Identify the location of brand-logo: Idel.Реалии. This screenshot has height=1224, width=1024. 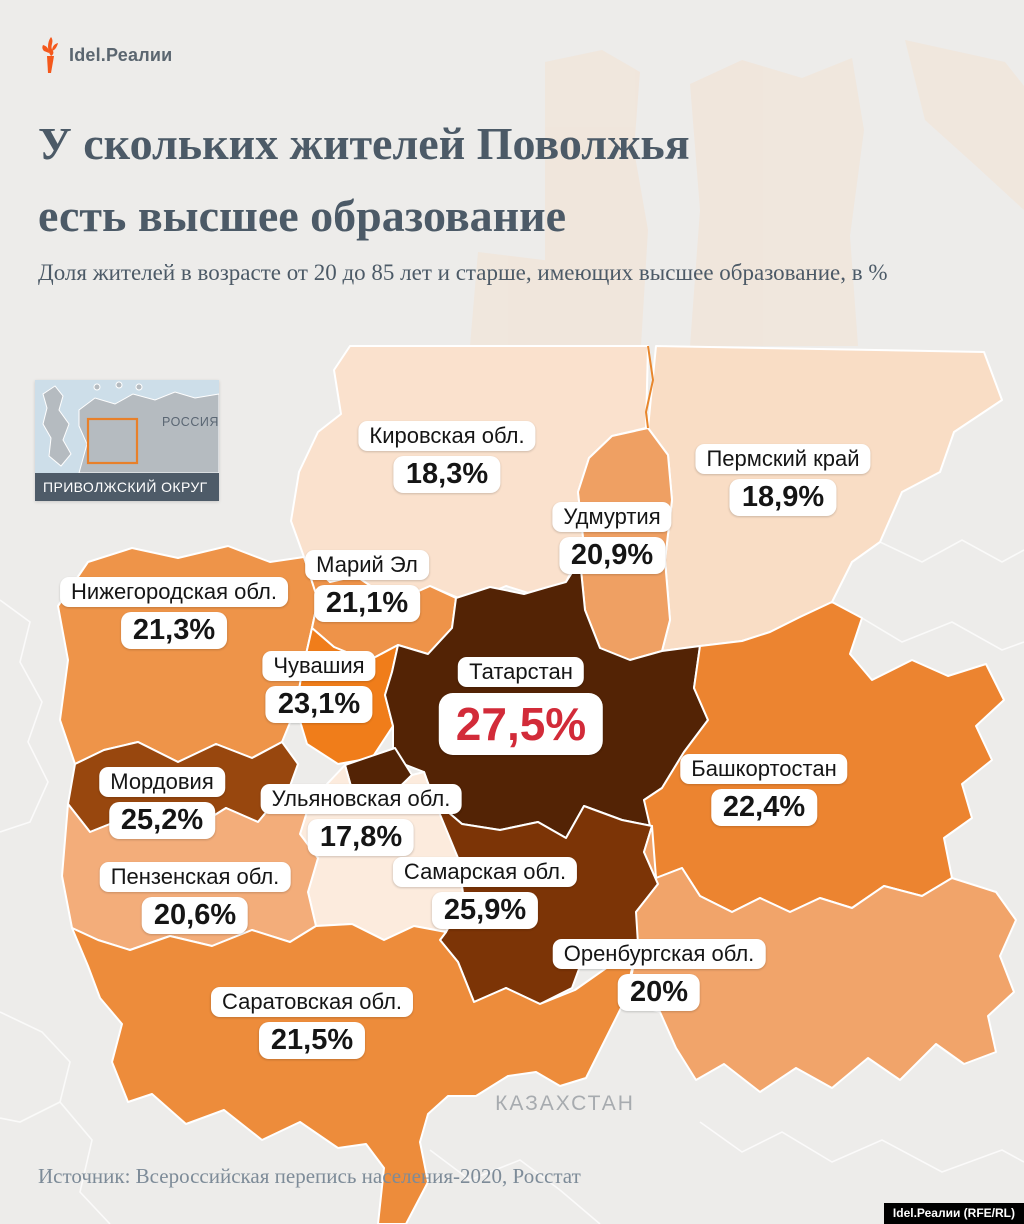
(104, 55).